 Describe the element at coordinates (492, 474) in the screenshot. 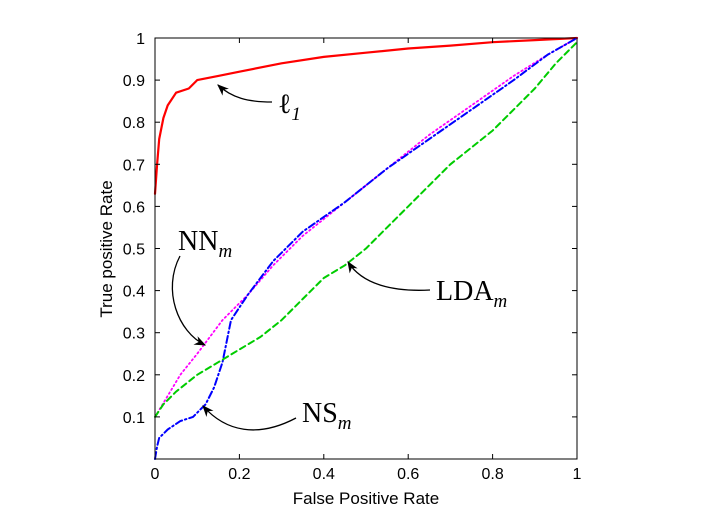

I see `x-tick-label: 0.8` at that location.